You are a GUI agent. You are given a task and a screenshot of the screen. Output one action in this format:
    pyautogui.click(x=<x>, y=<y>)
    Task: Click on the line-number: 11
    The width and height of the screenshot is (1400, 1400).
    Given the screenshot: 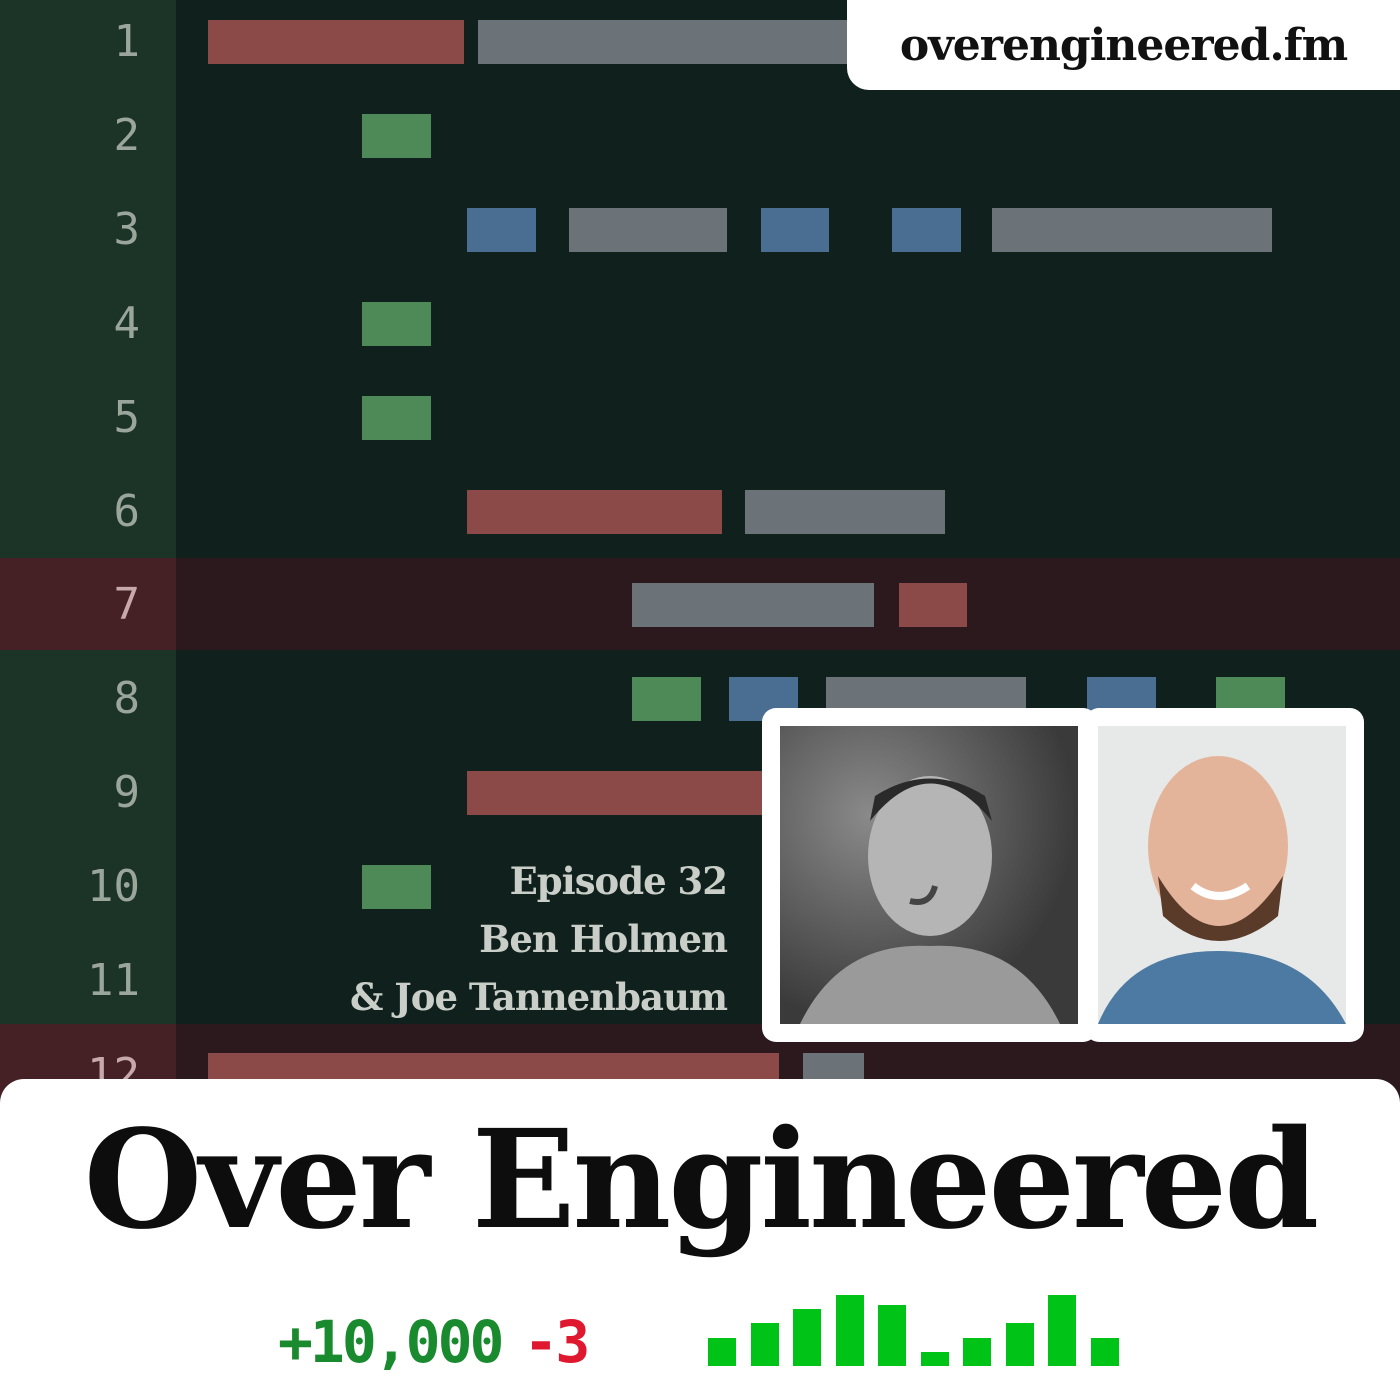 What is the action you would take?
    pyautogui.click(x=113, y=980)
    